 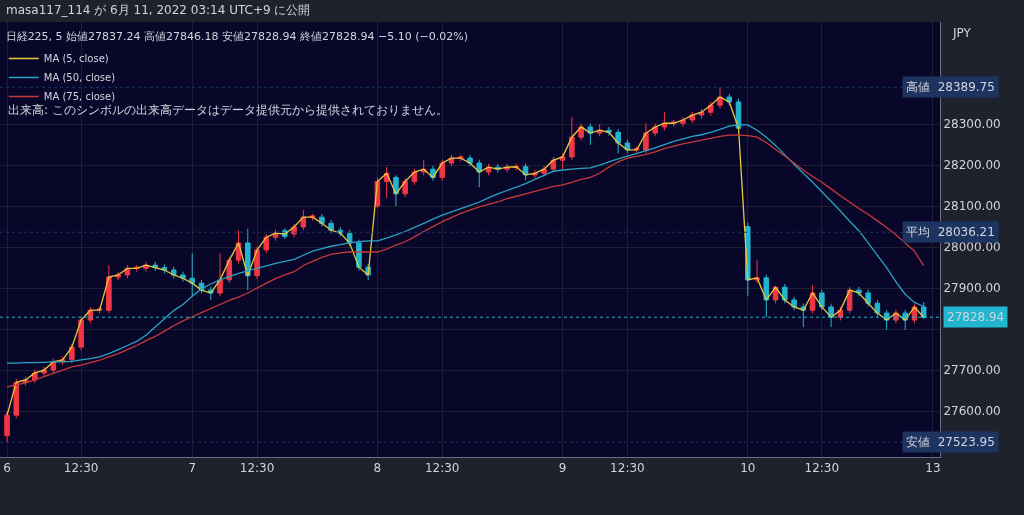 I want to click on y-tick-label: 28000.00, so click(x=972, y=247).